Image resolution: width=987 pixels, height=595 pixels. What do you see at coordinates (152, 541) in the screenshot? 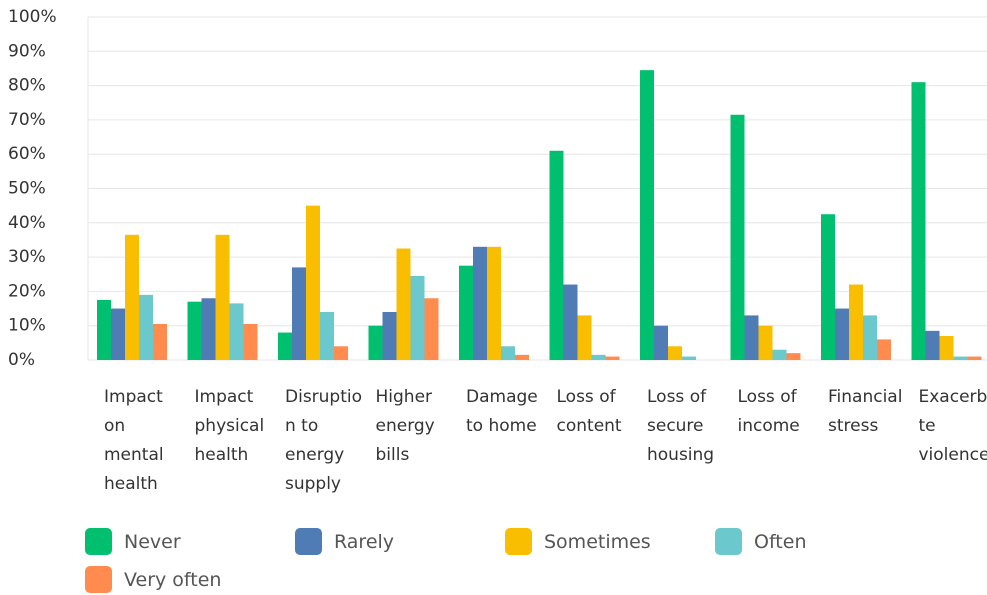
I see `legend-label: Never` at bounding box center [152, 541].